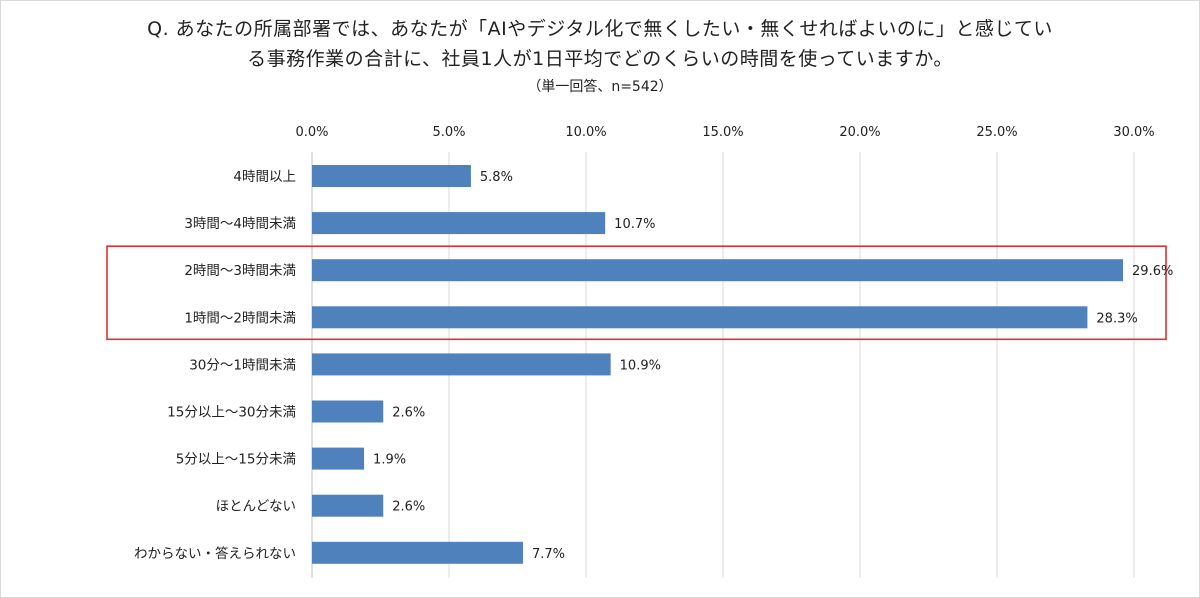  Describe the element at coordinates (1133, 132) in the screenshot. I see `x-tick-label: 30.0%` at that location.